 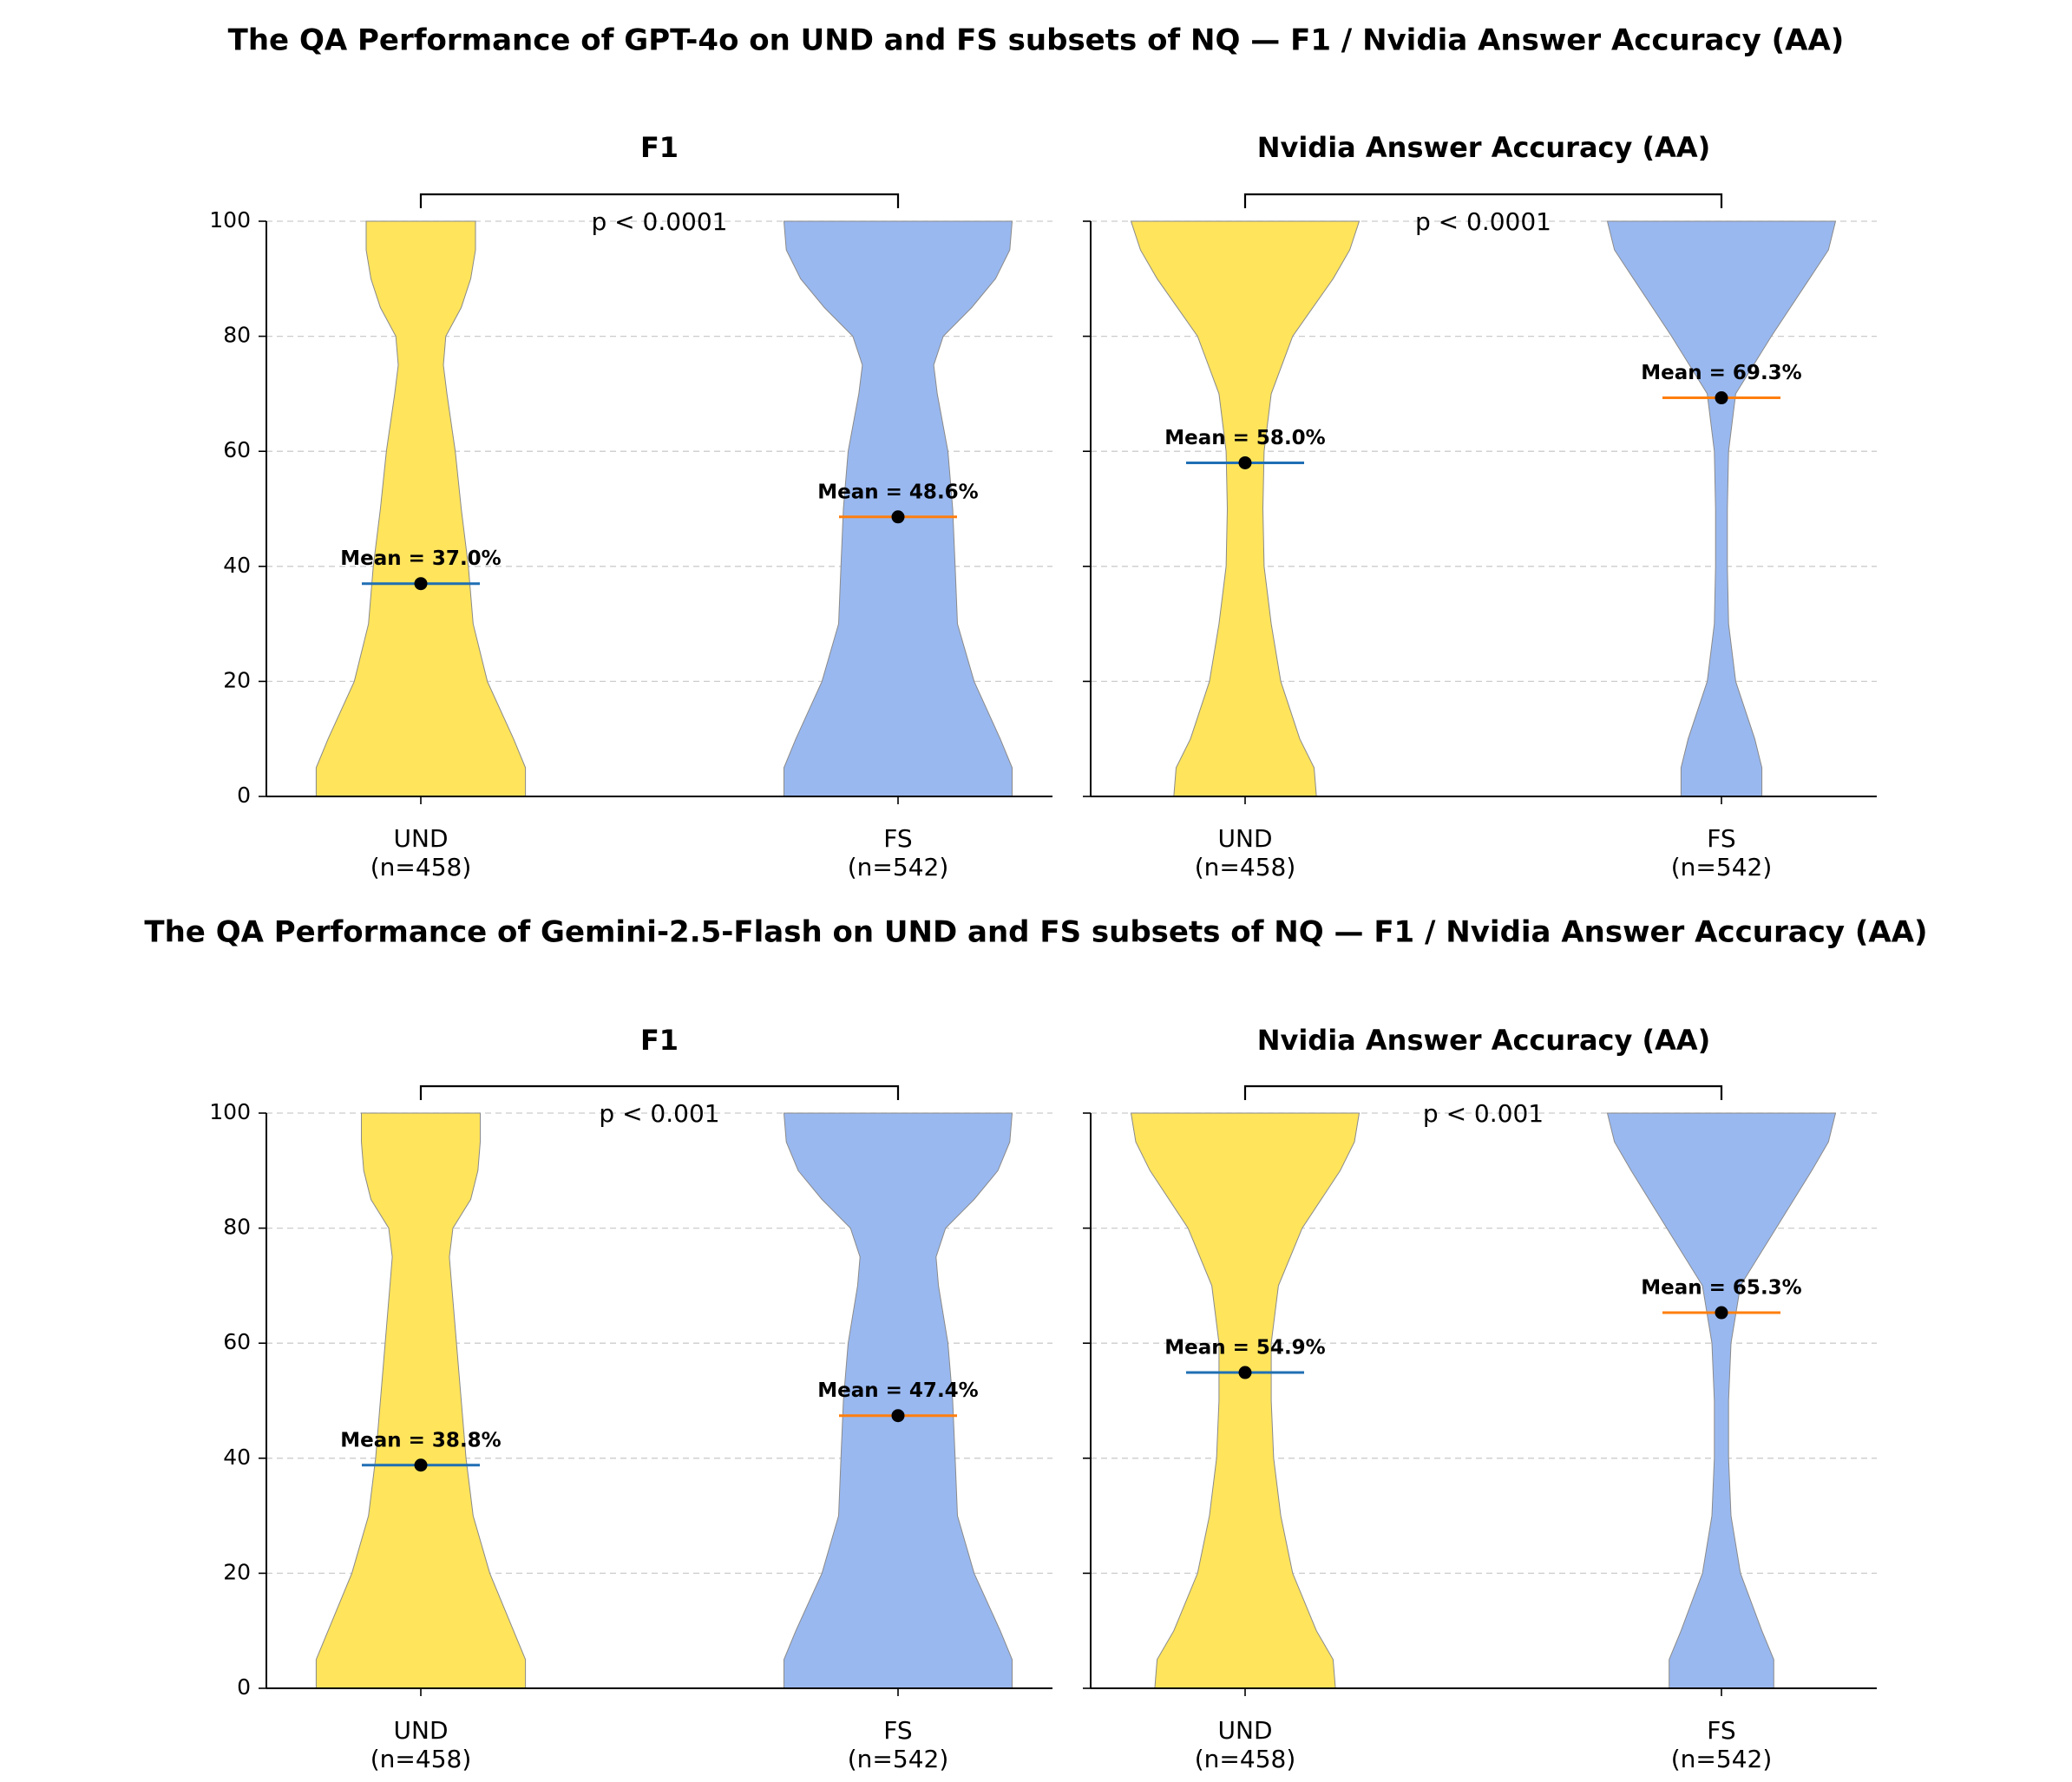 What do you see at coordinates (1721, 373) in the screenshot?
I see `mean-label-fs: Mean = 69.3%` at bounding box center [1721, 373].